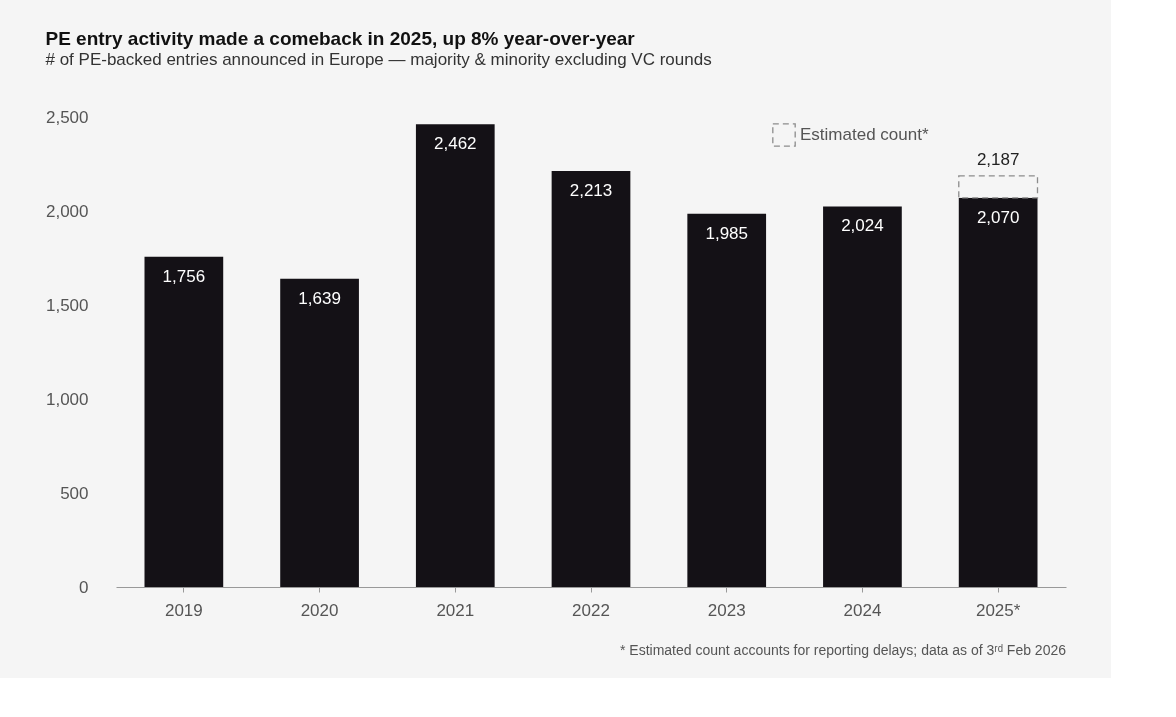  What do you see at coordinates (591, 190) in the screenshot?
I see `data-label: 2,213` at bounding box center [591, 190].